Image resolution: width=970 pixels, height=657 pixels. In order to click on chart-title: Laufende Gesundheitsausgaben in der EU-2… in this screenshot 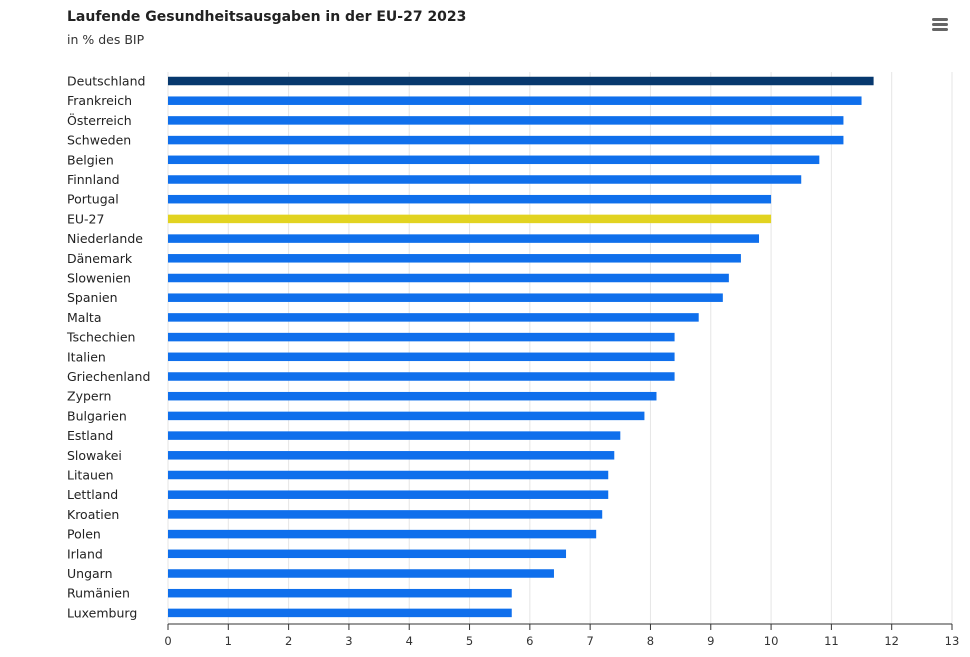, I will do `click(267, 17)`.